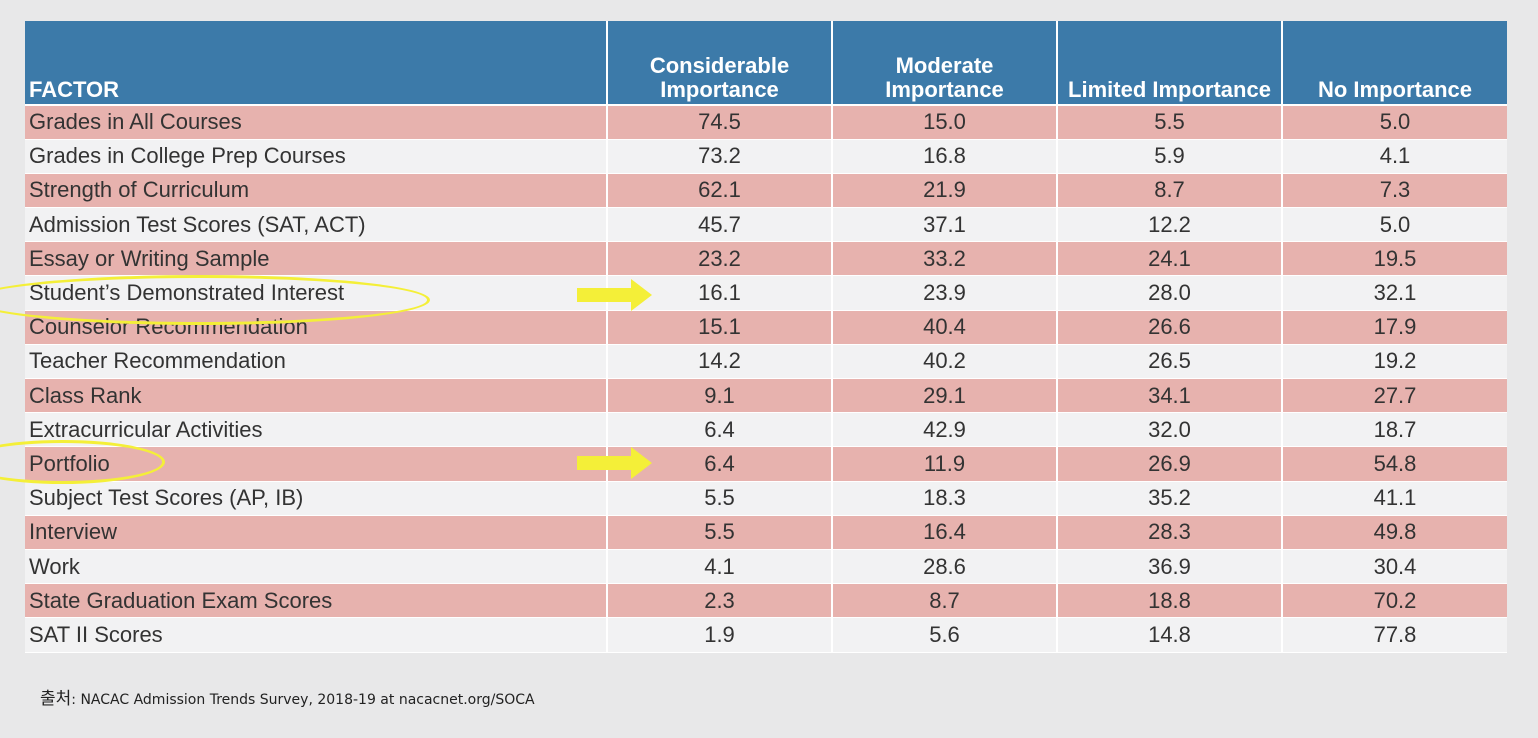 The width and height of the screenshot is (1538, 738). I want to click on value-cell-limited-importance: 14.8, so click(1169, 635).